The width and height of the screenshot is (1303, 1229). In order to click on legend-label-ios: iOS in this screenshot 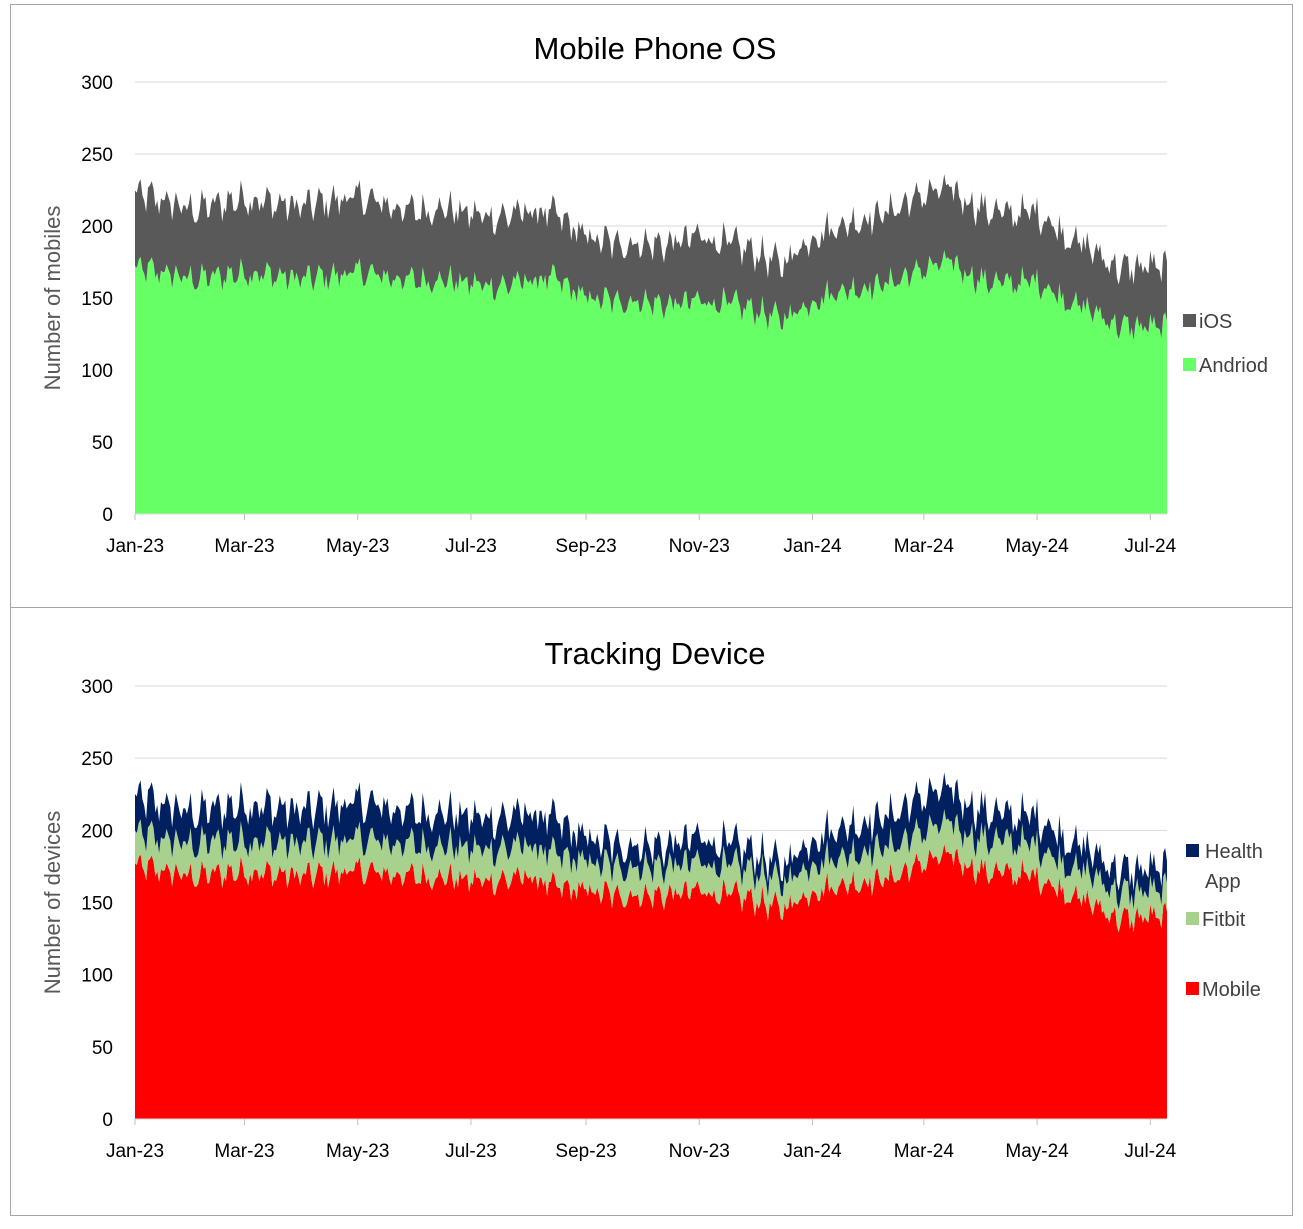, I will do `click(1215, 322)`.